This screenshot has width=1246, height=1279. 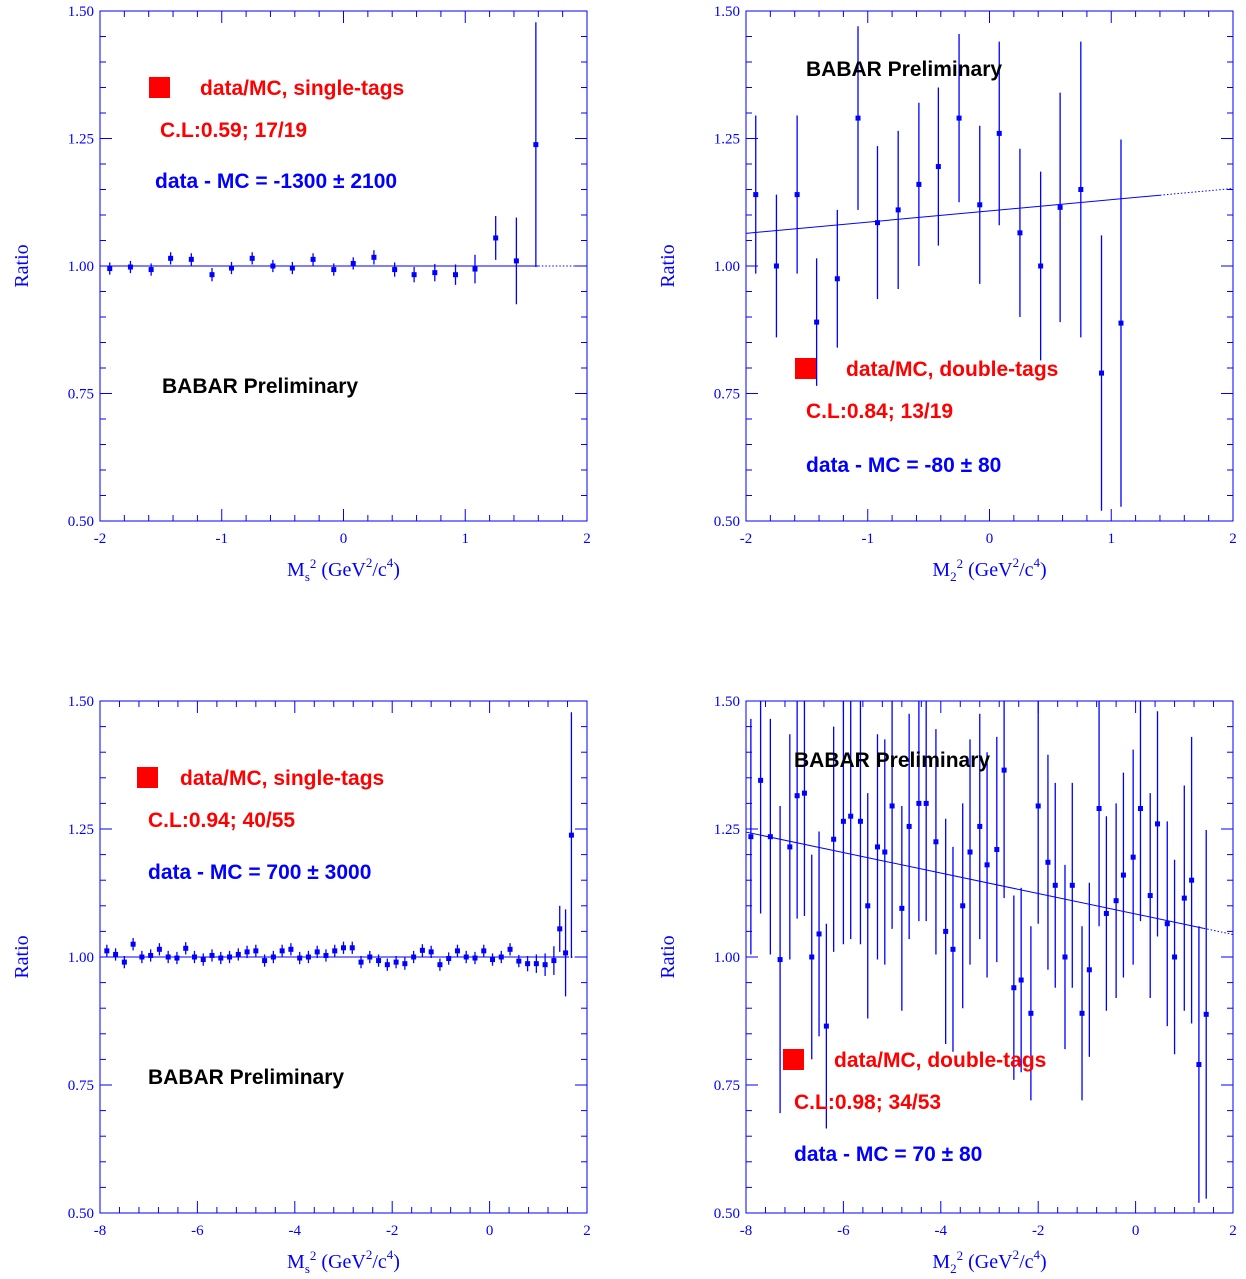 I want to click on data-mc-difference: data - MC = 70 ± 80, so click(x=888, y=1154).